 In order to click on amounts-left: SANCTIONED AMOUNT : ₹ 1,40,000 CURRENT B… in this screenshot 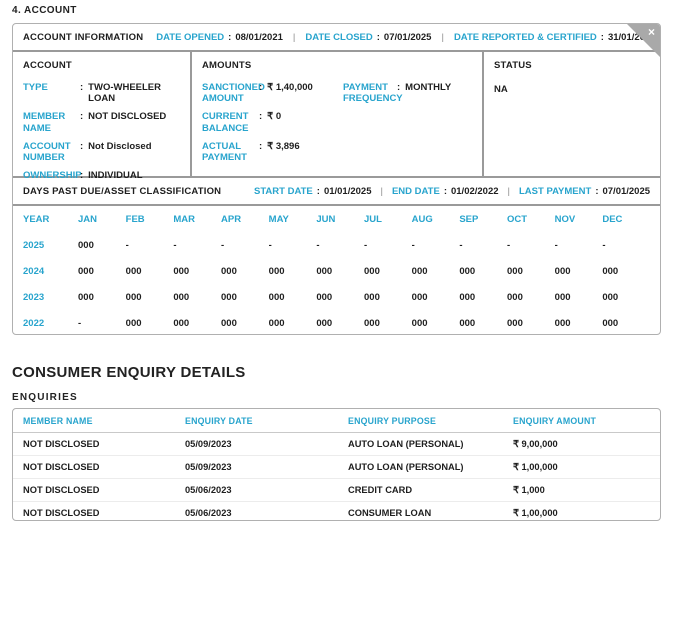, I will do `click(272, 126)`.